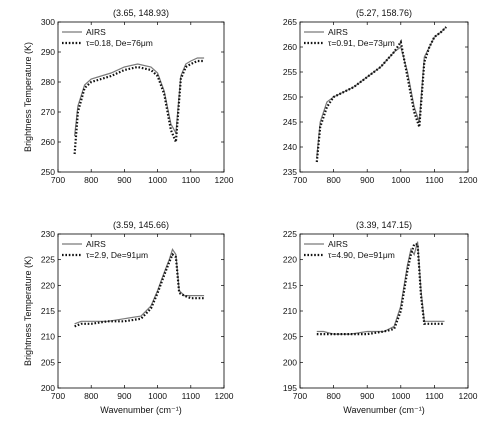 The height and width of the screenshot is (424, 487). I want to click on y-tick-label: 290, so click(48, 52).